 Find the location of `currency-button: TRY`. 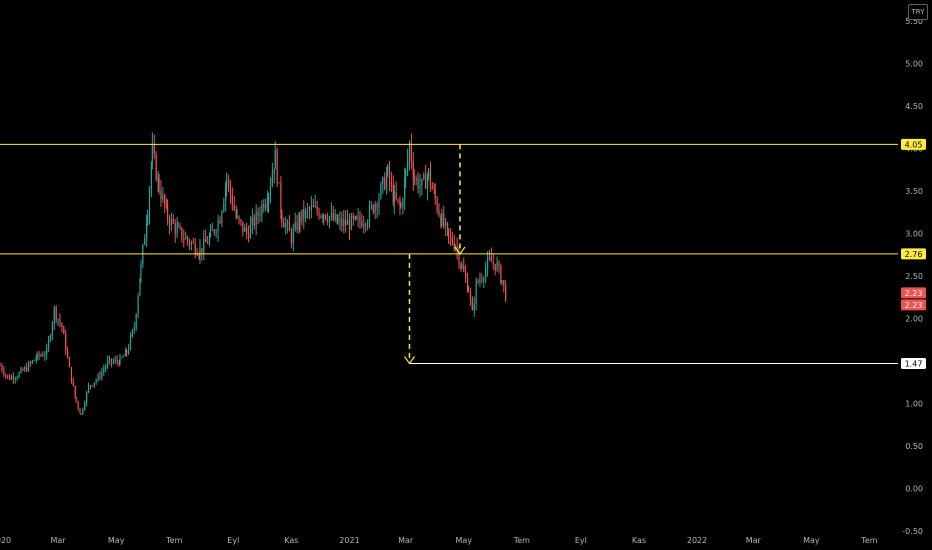

currency-button: TRY is located at coordinates (918, 12).